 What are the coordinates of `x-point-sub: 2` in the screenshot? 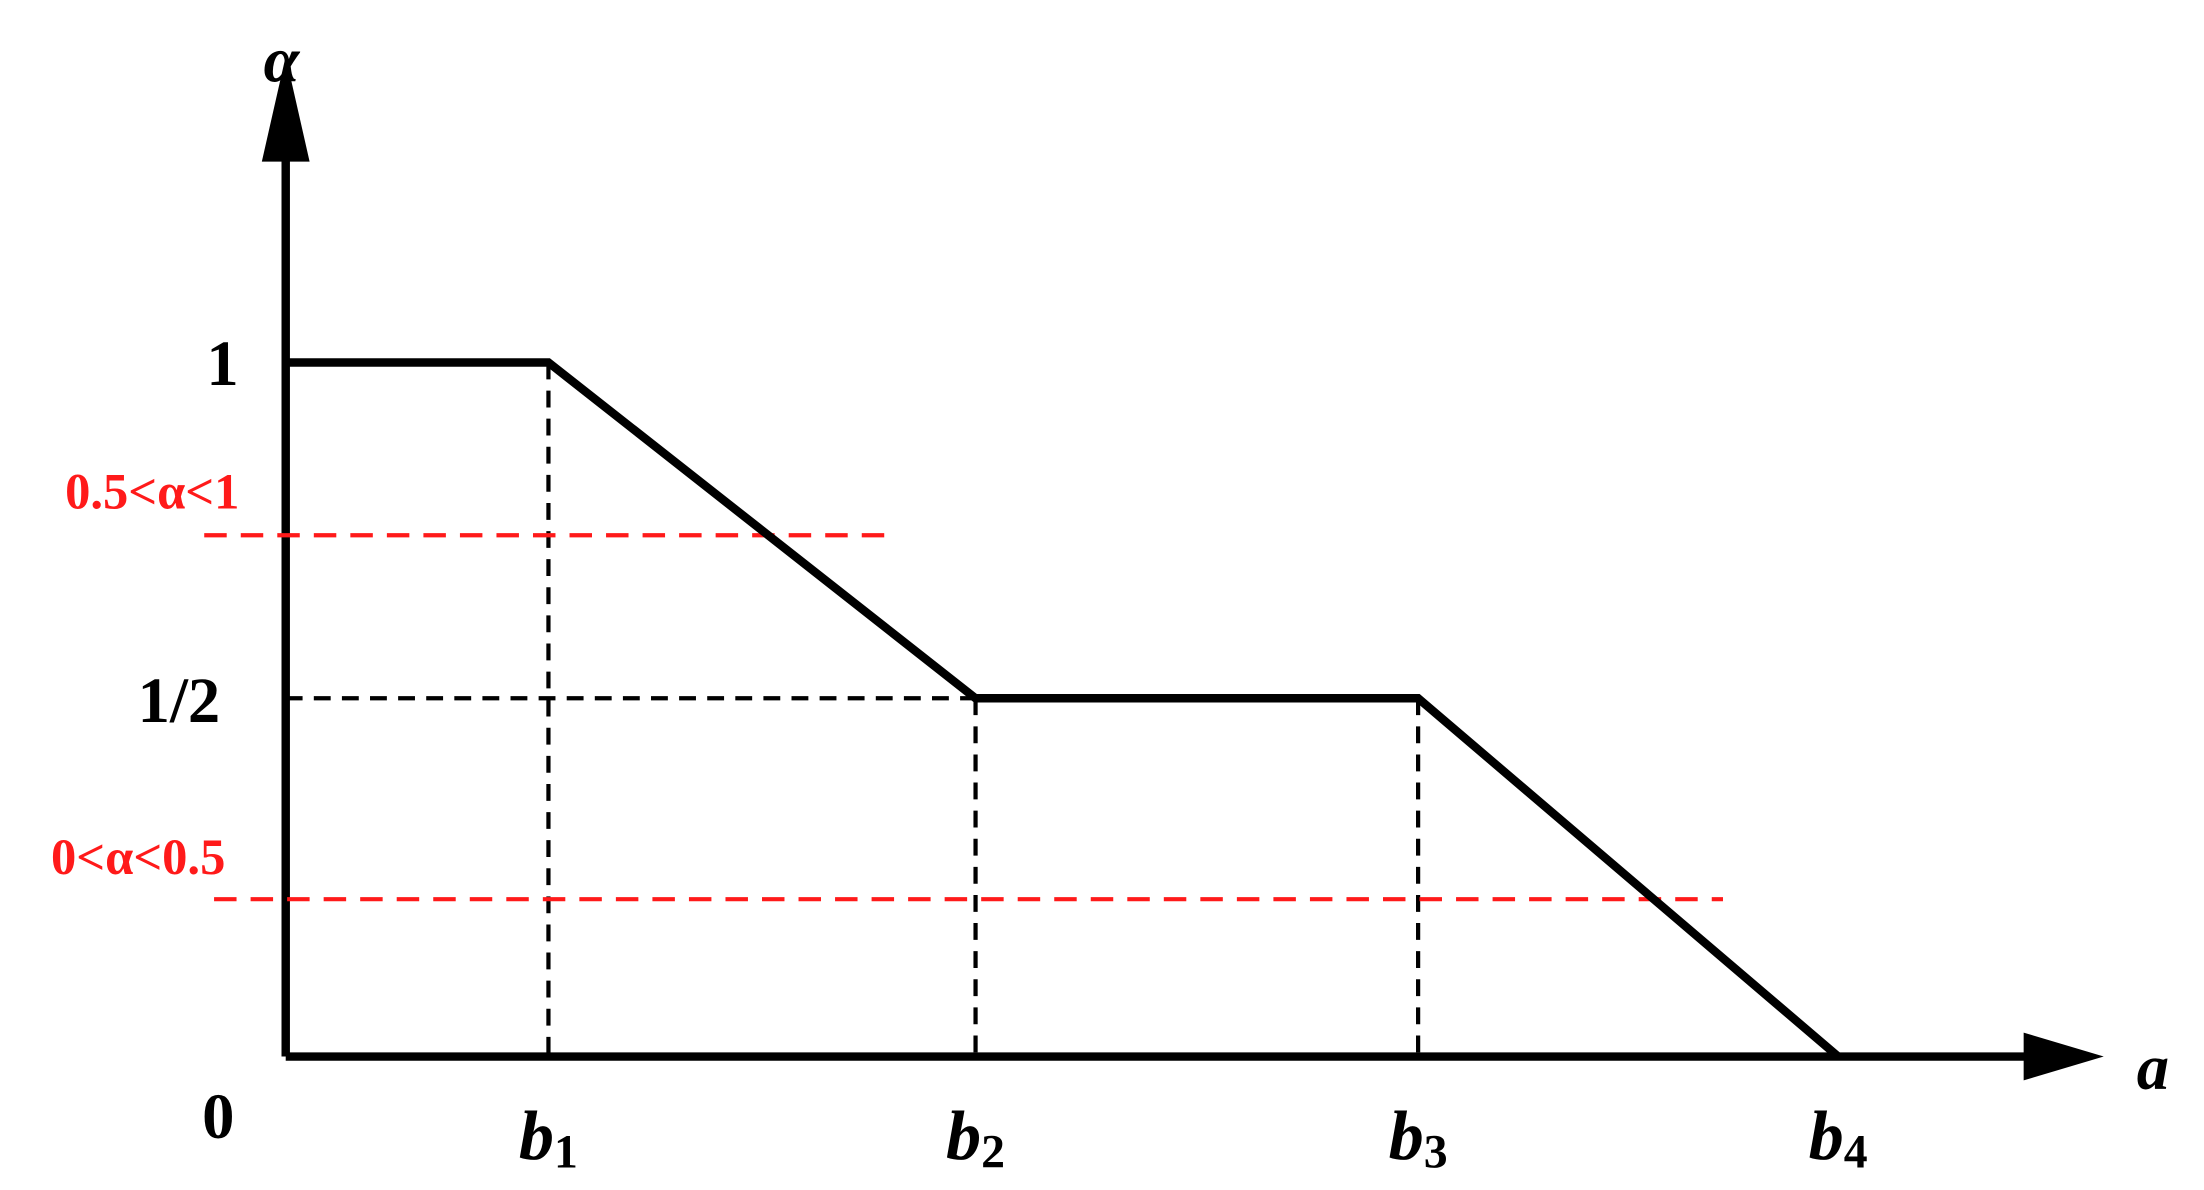 It's located at (993, 1152).